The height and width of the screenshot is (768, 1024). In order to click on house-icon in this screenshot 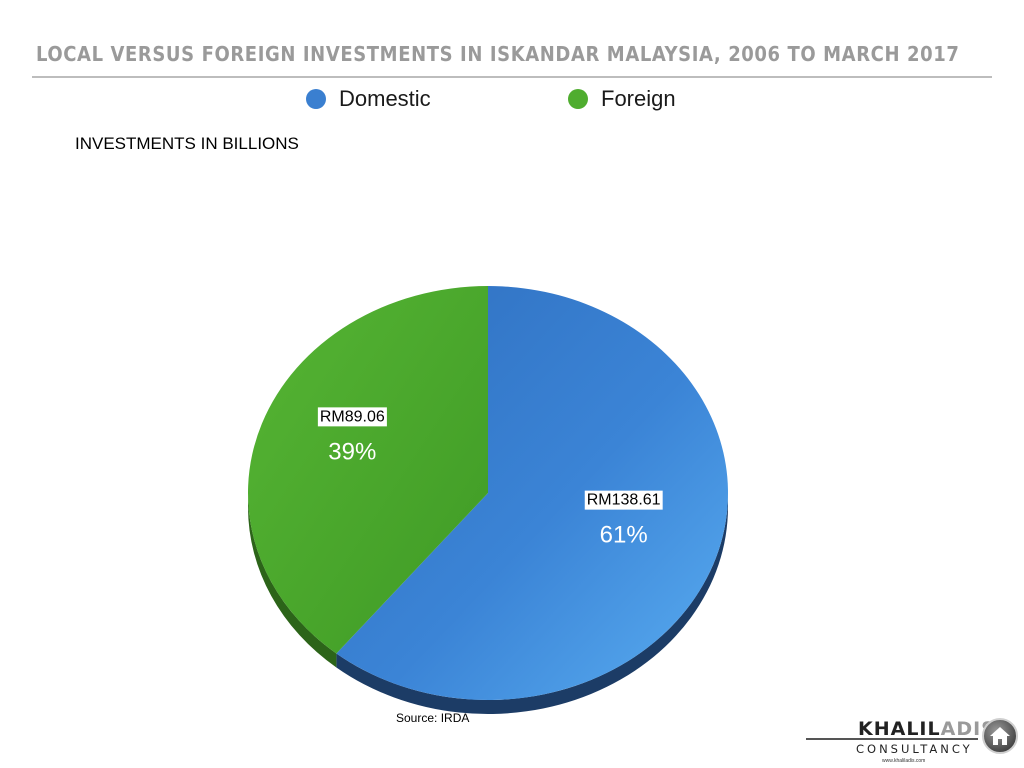, I will do `click(1000, 736)`.